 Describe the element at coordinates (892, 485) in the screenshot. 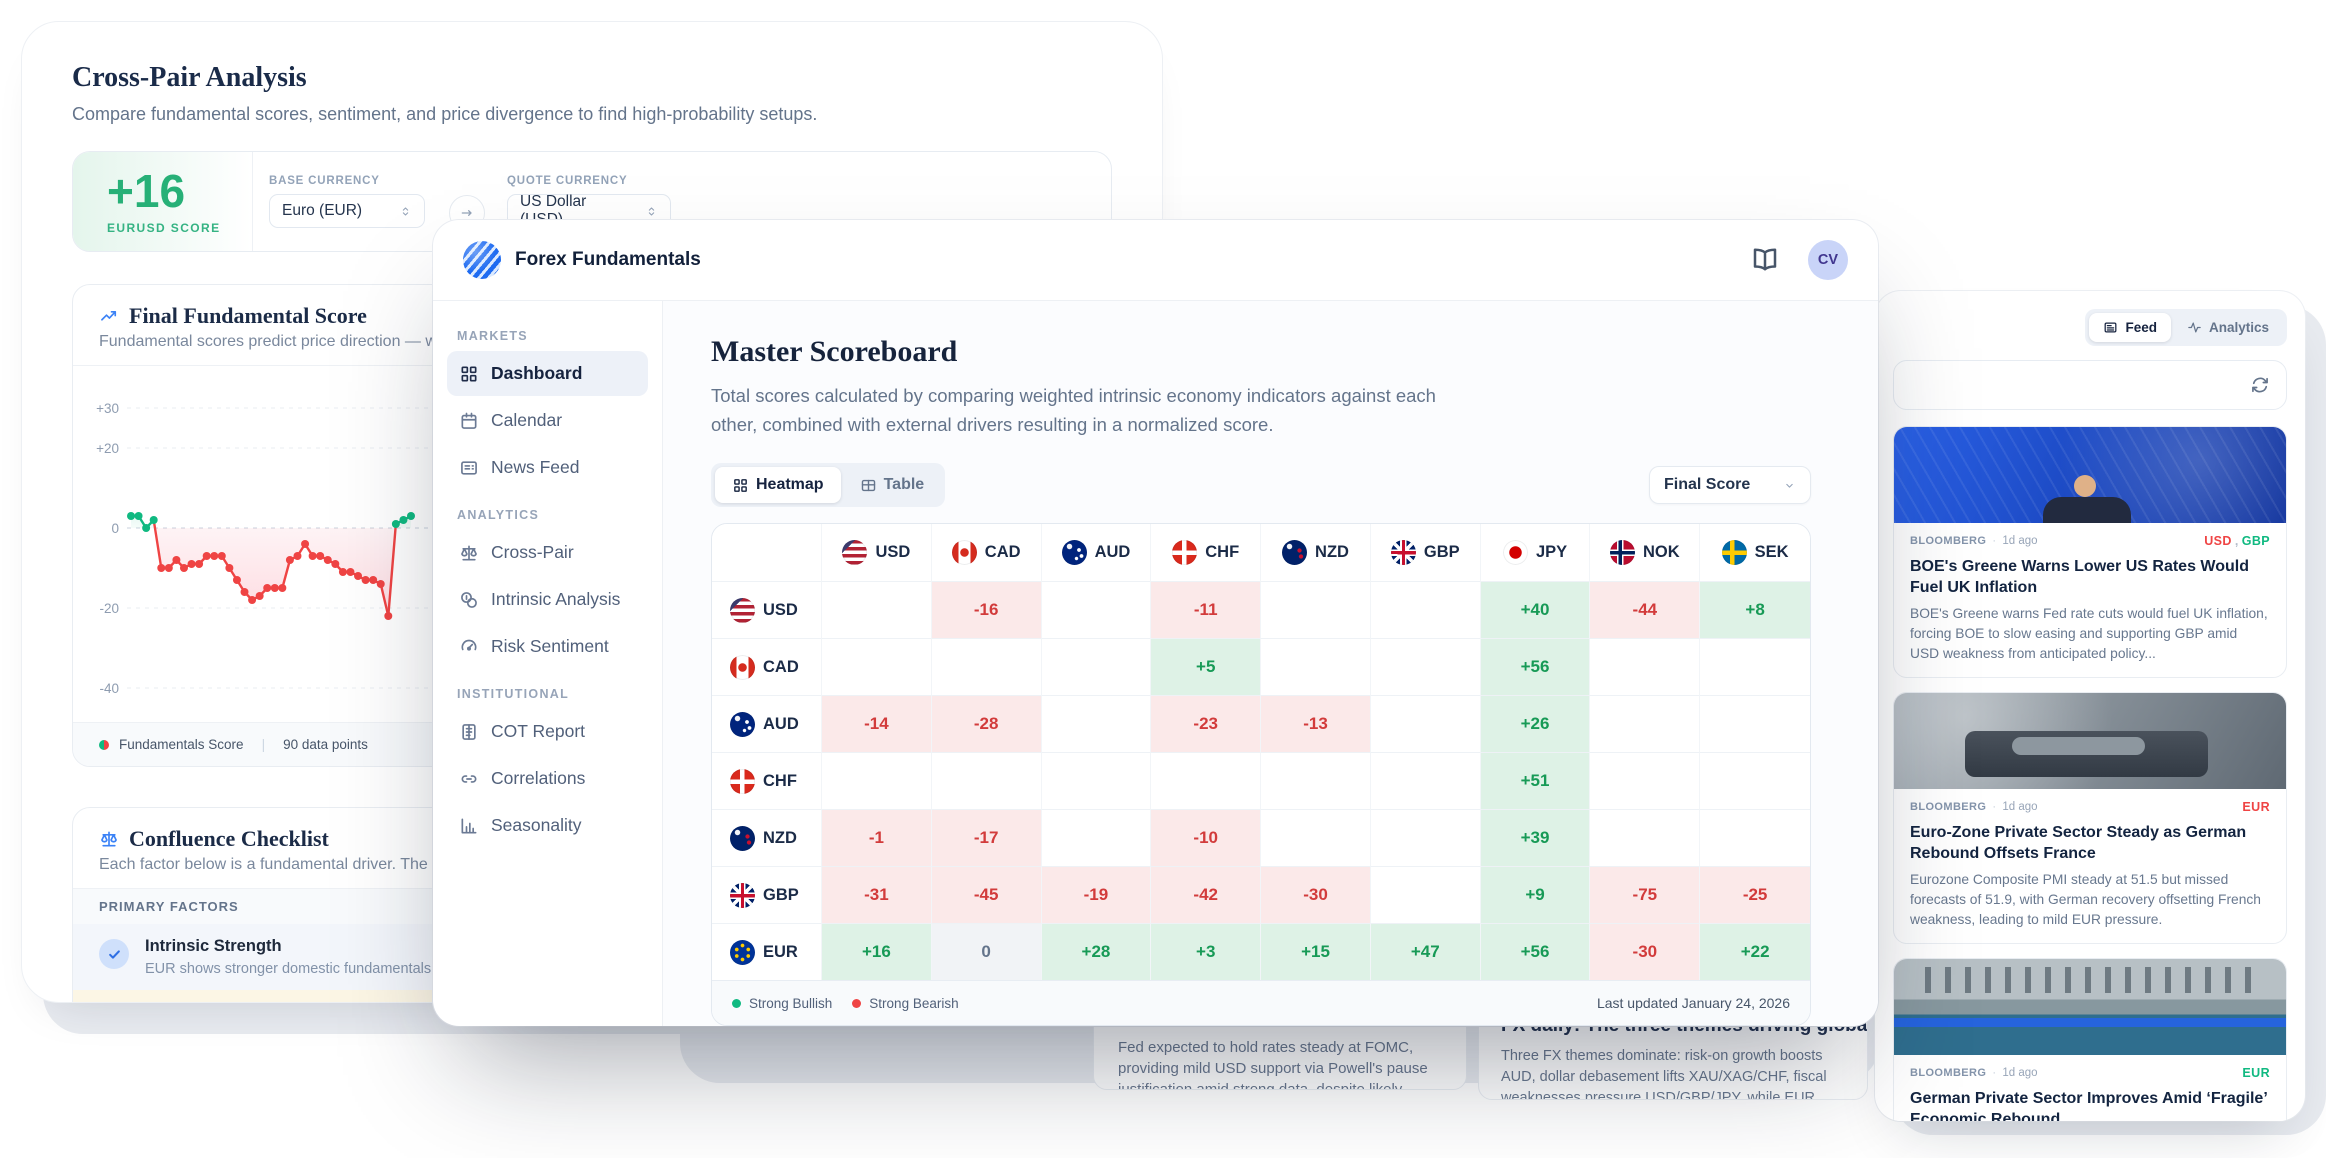

I see `view-table-button: Table` at that location.